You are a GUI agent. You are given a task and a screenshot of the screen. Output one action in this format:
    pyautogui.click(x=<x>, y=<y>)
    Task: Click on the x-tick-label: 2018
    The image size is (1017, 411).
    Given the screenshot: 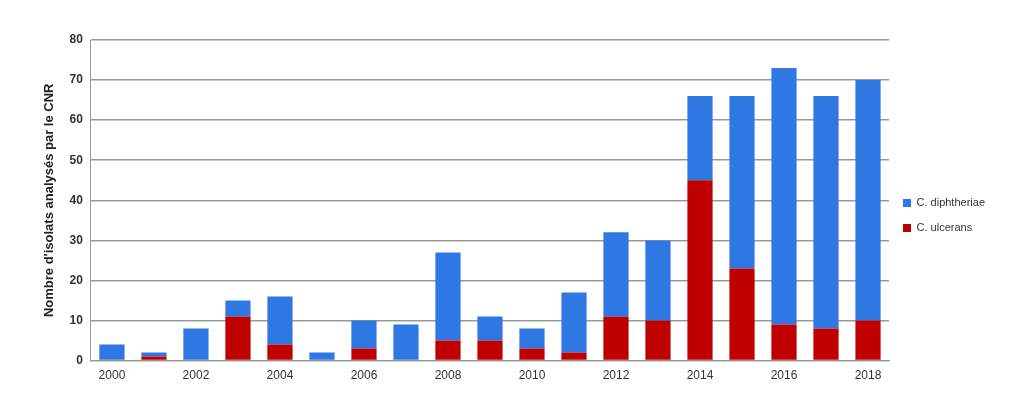 What is the action you would take?
    pyautogui.click(x=868, y=375)
    